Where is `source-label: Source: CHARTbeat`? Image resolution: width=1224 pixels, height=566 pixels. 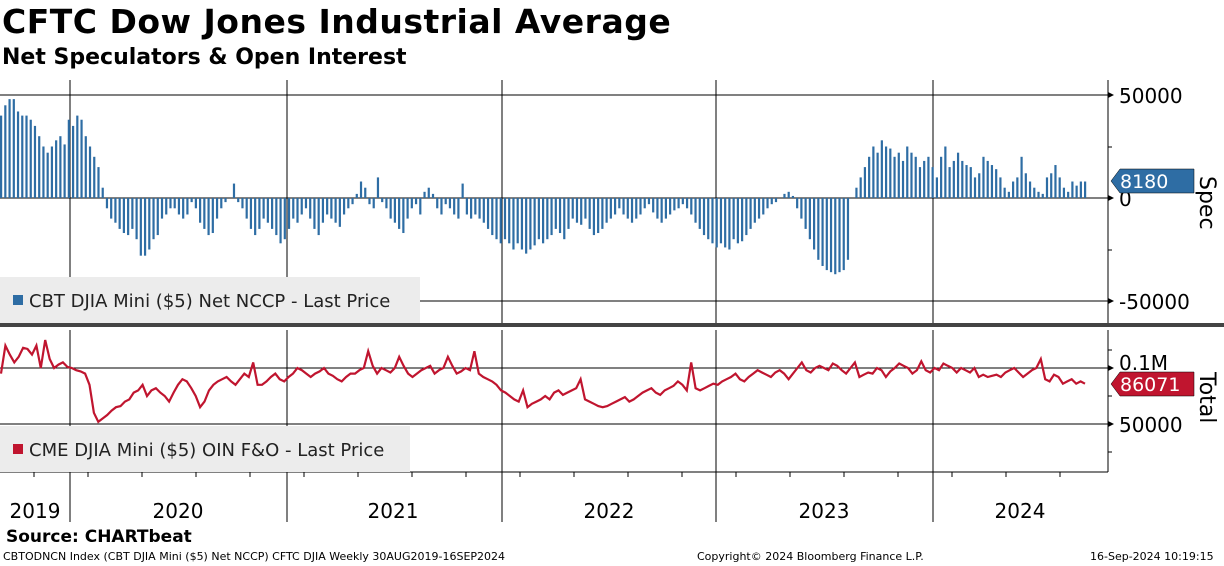
source-label: Source: CHARTbeat is located at coordinates (99, 537).